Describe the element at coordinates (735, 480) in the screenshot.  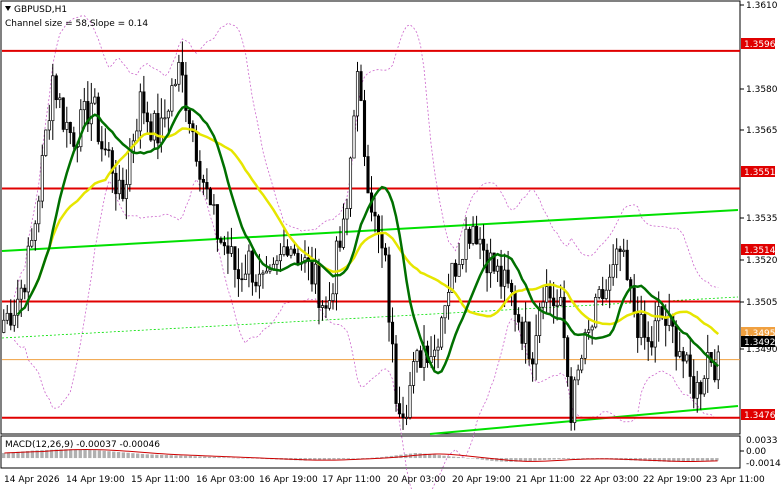
I see `time-label: 23 Apr 11:00` at that location.